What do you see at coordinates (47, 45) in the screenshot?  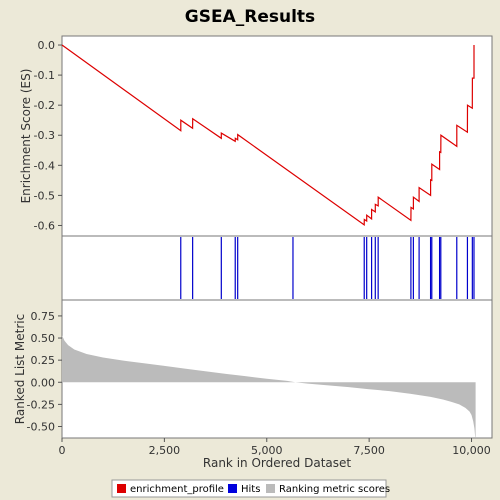 I see `es-ytick-label-0: 0.0` at bounding box center [47, 45].